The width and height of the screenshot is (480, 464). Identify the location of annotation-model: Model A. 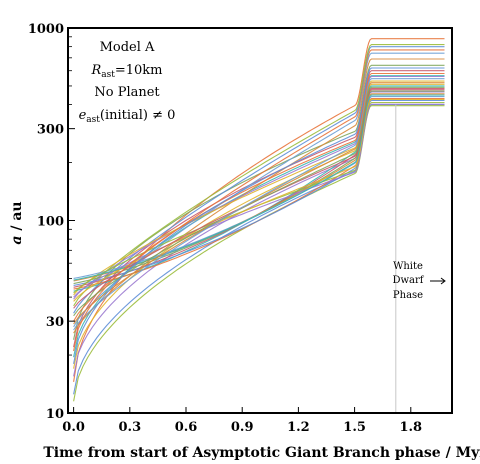
(127, 47).